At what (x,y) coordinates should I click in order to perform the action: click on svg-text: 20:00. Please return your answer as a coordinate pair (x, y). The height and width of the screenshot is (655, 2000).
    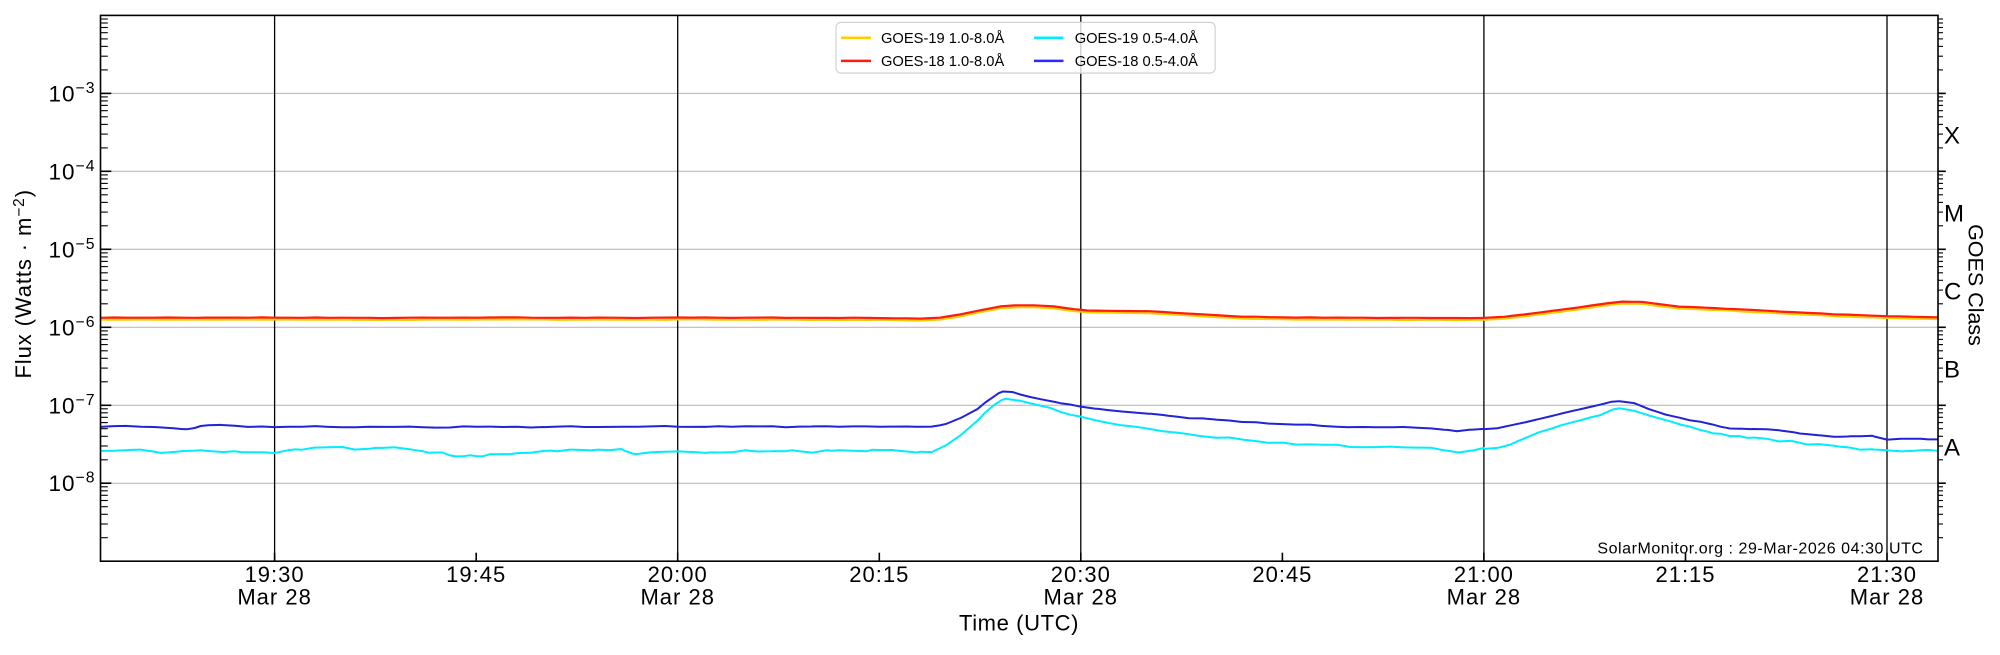
    Looking at the image, I should click on (678, 574).